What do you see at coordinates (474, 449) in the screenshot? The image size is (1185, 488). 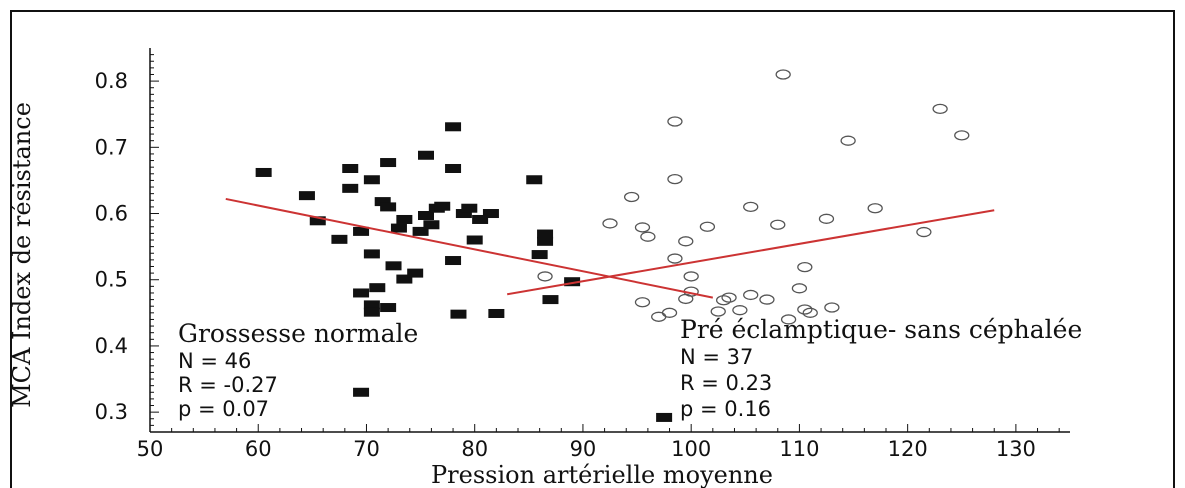 I see `x-tick-label: 80` at bounding box center [474, 449].